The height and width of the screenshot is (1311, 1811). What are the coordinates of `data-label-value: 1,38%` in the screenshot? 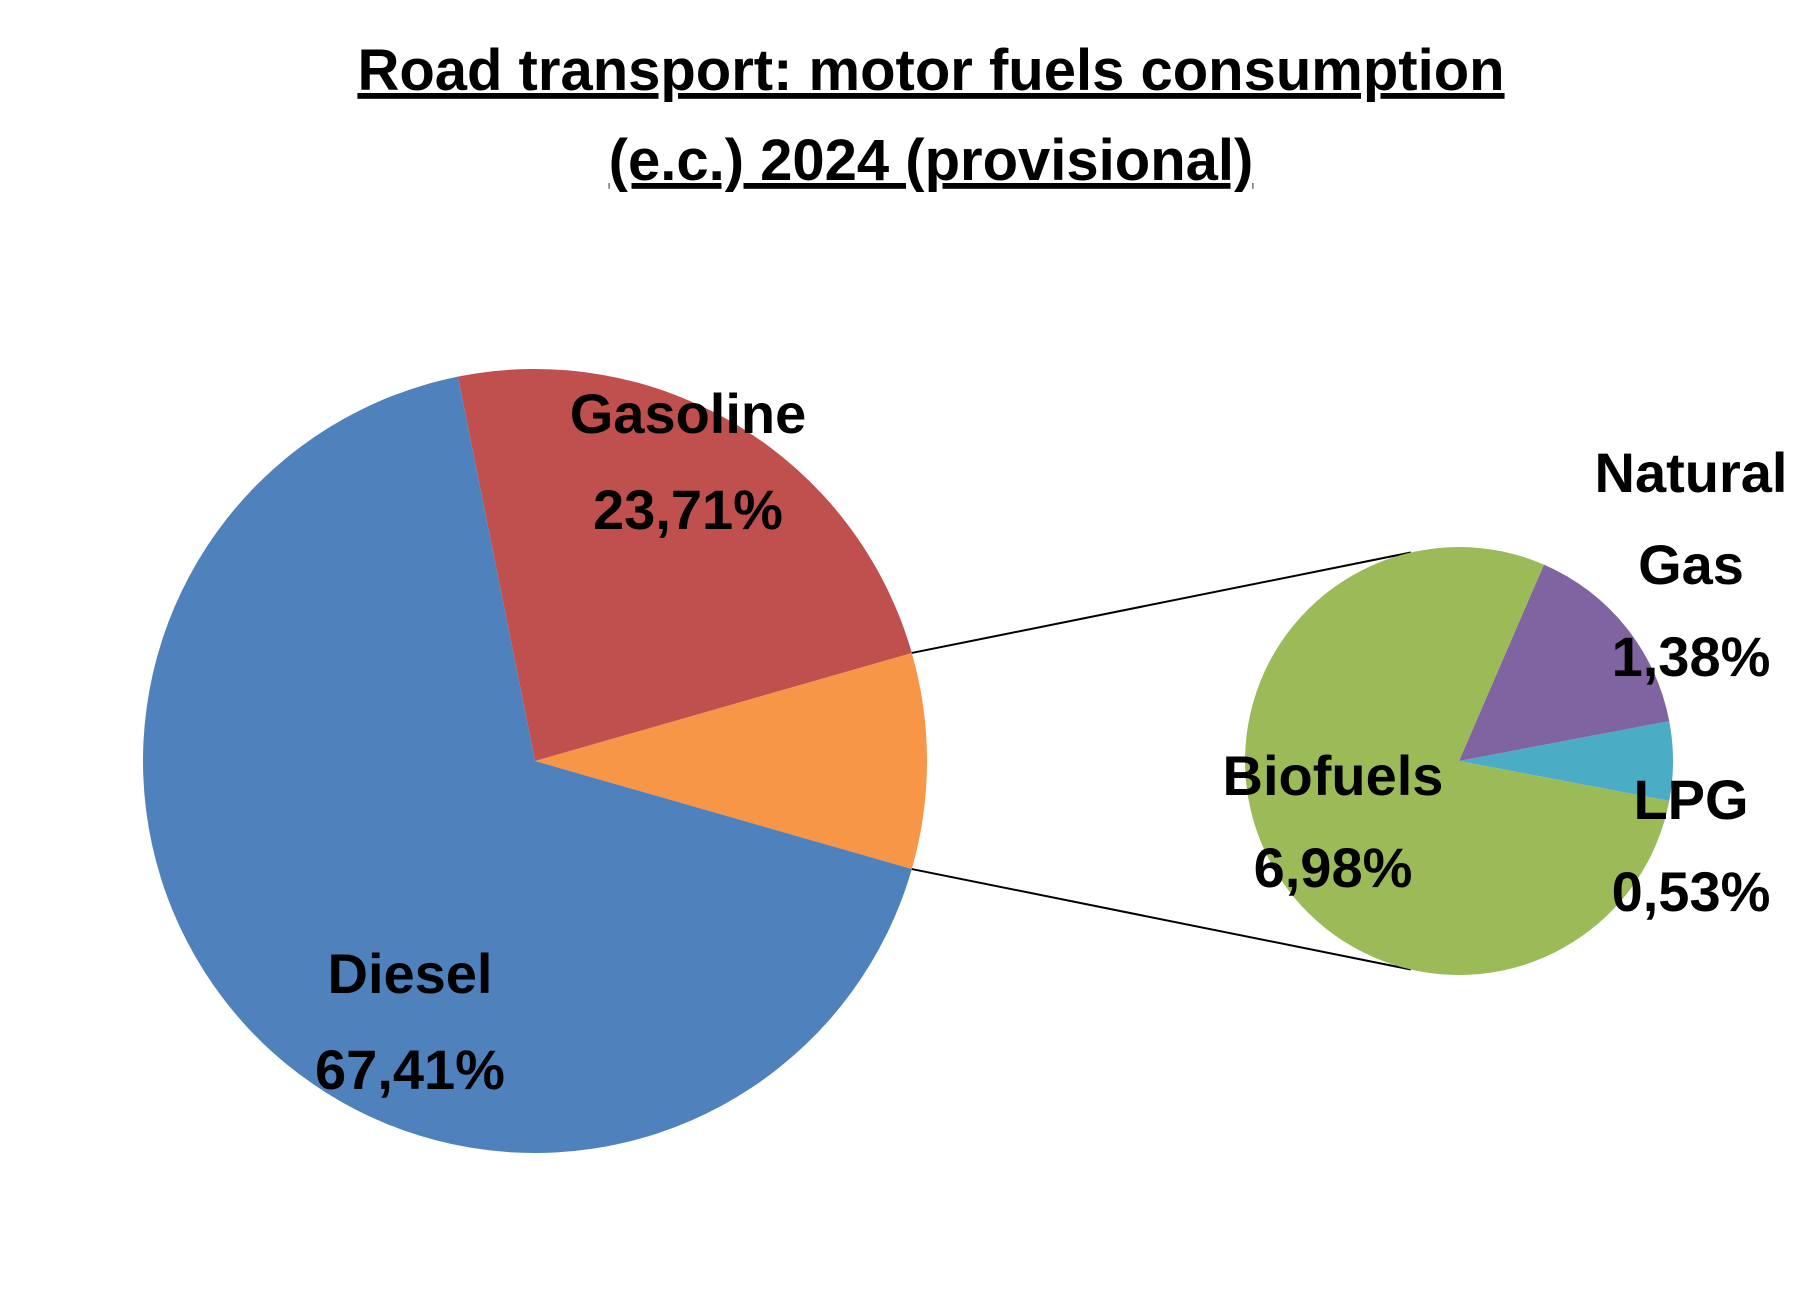 It's located at (1691, 656).